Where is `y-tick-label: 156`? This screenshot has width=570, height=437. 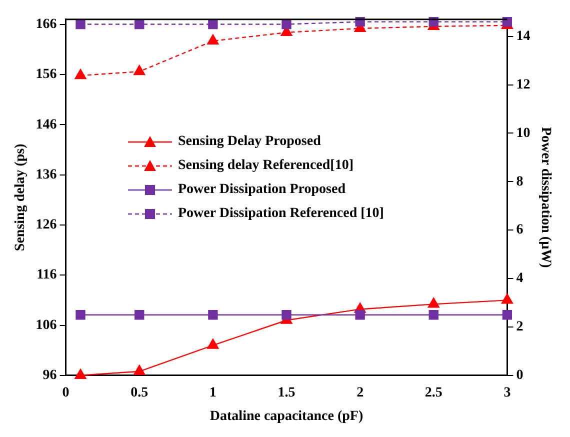 y-tick-label: 156 is located at coordinates (46, 74).